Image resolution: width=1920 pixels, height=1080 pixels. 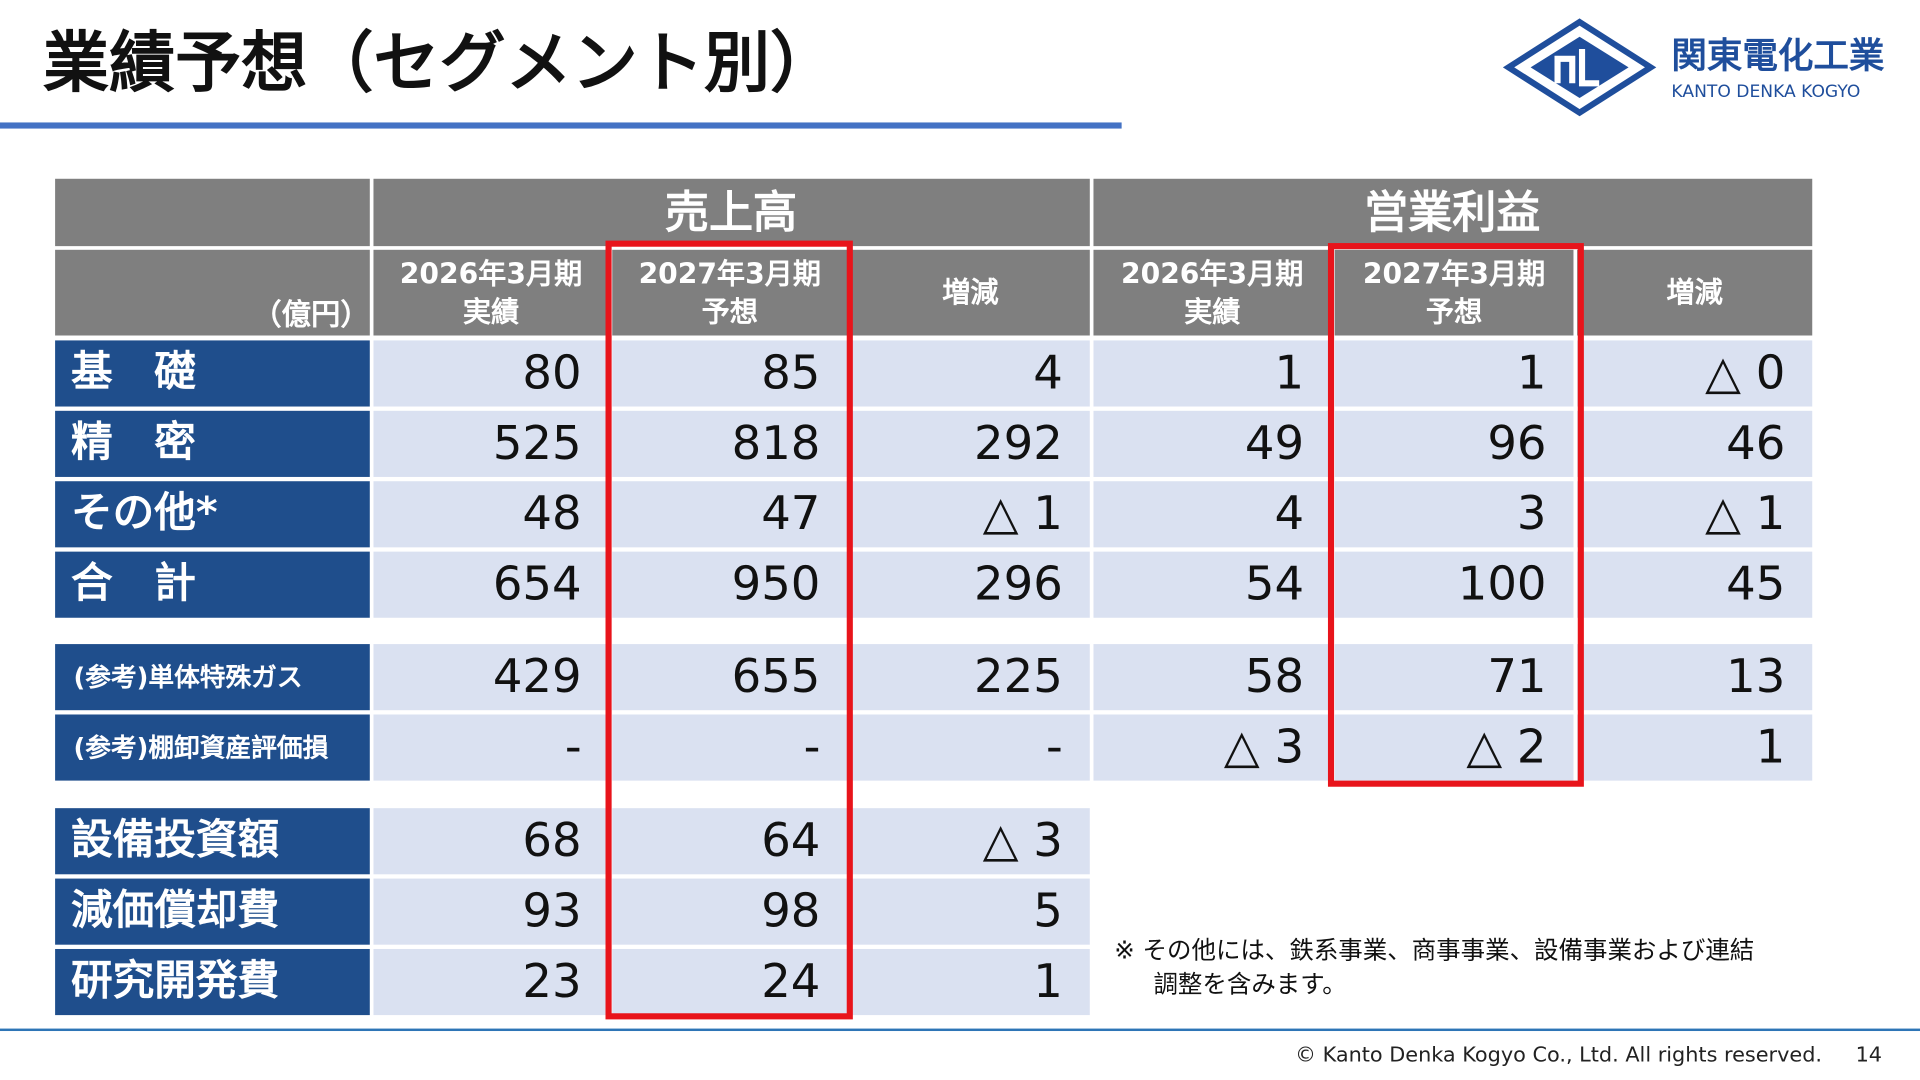 I want to click on cell-value: 654, so click(x=537, y=584).